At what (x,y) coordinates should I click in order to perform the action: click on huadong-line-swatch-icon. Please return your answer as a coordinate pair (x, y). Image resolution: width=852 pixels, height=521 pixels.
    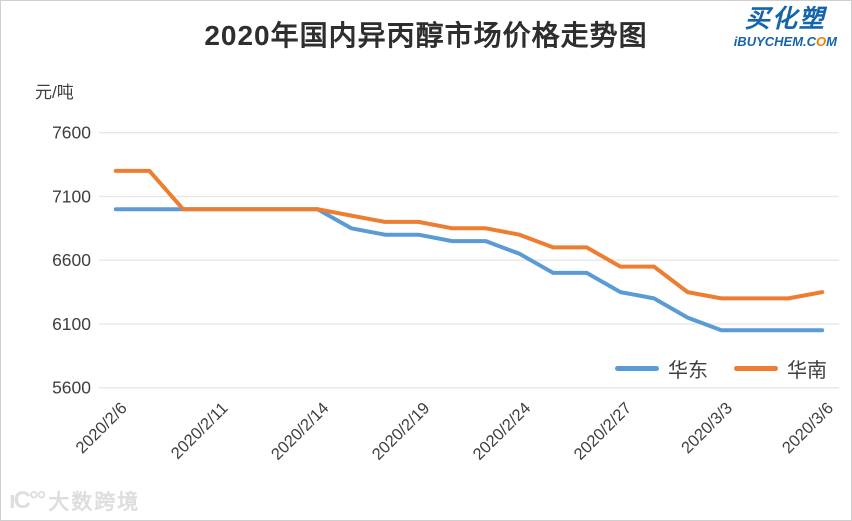
    Looking at the image, I should click on (637, 368).